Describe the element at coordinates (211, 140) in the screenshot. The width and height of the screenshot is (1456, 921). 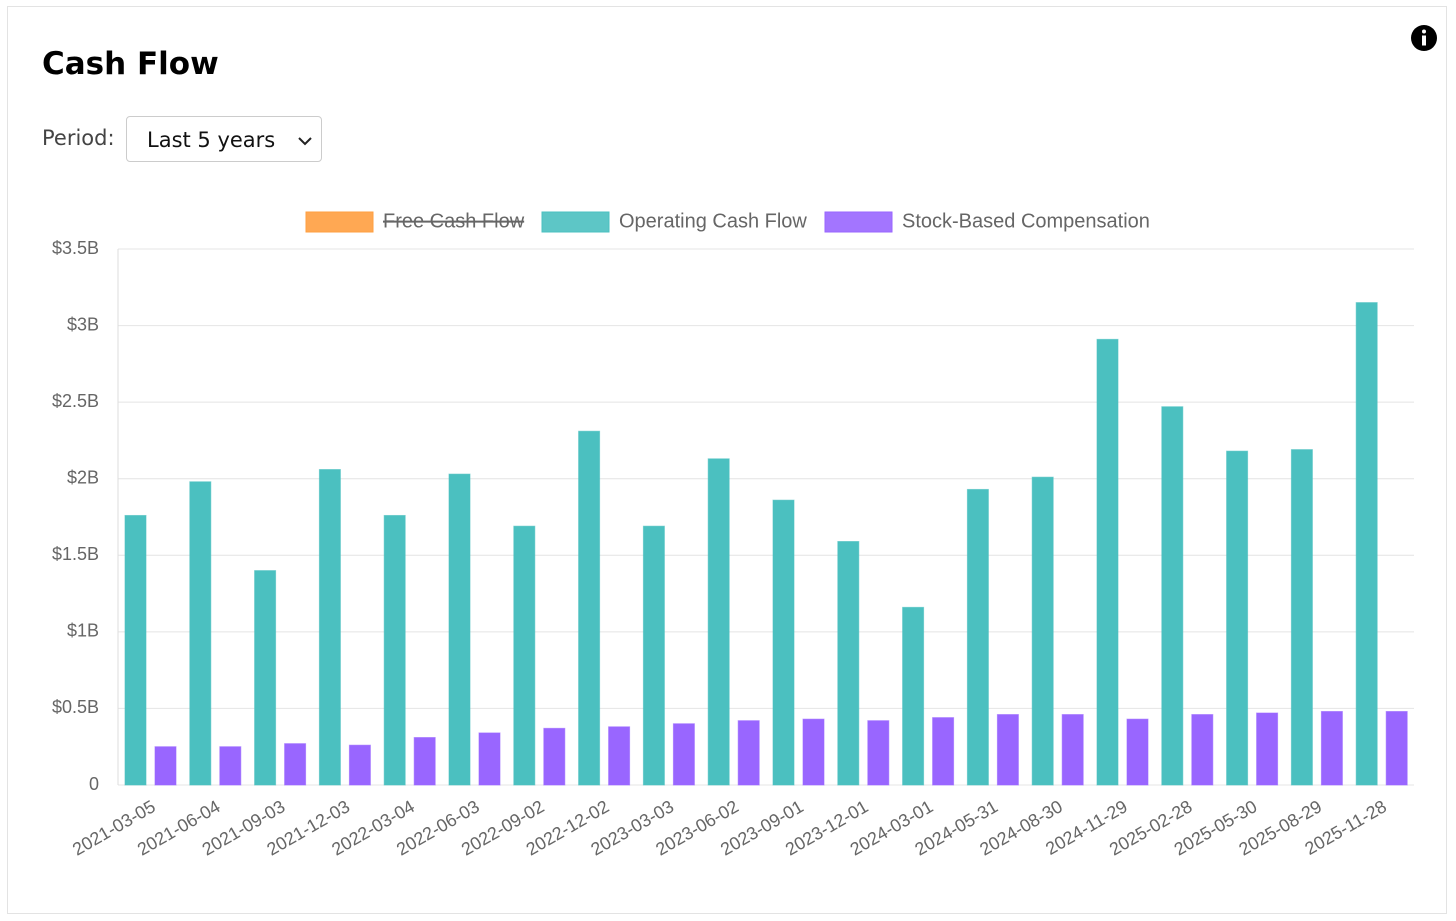
I see `period-value: Last 5 years` at that location.